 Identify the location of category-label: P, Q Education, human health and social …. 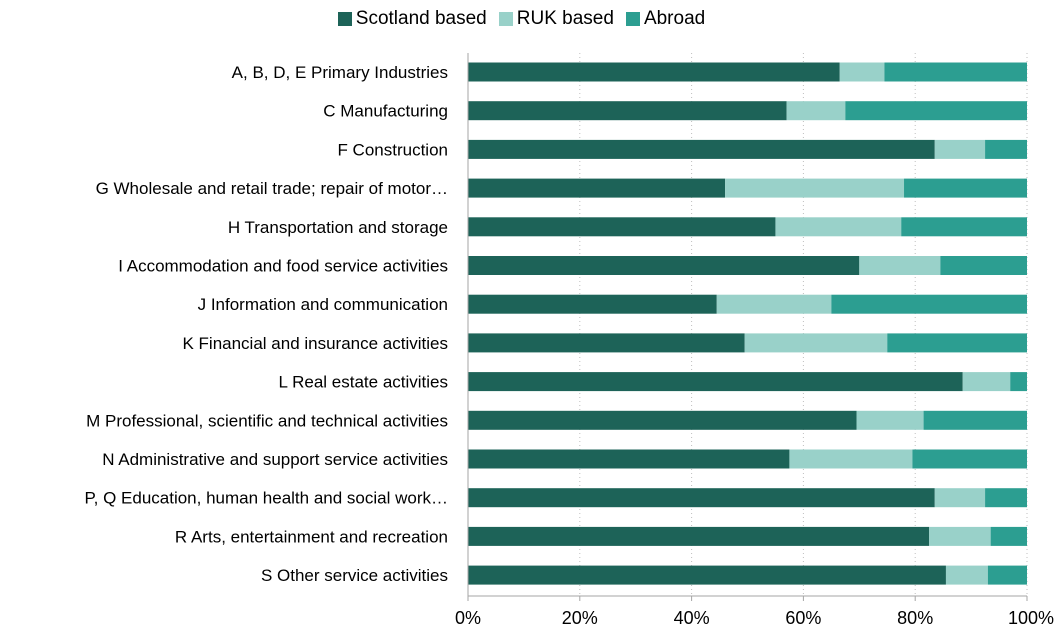
(266, 498).